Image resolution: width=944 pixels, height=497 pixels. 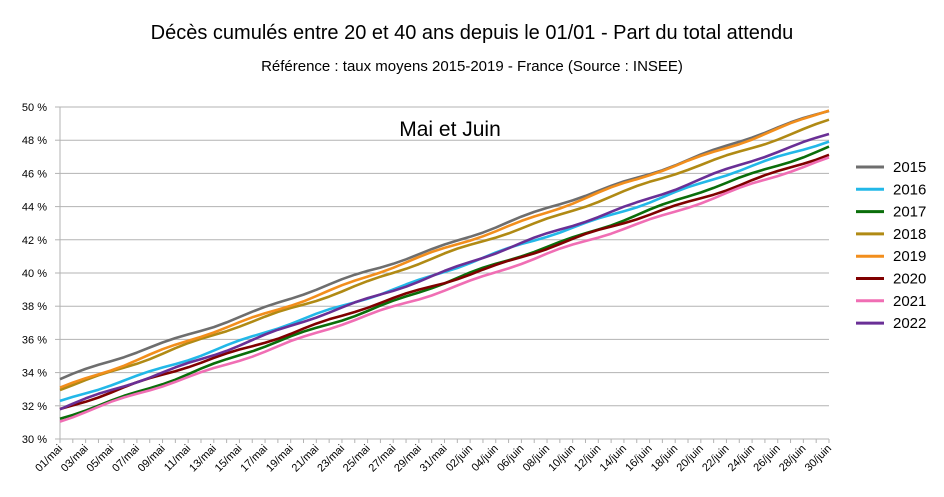 I want to click on legend-label-2016: 2016, so click(x=909, y=189).